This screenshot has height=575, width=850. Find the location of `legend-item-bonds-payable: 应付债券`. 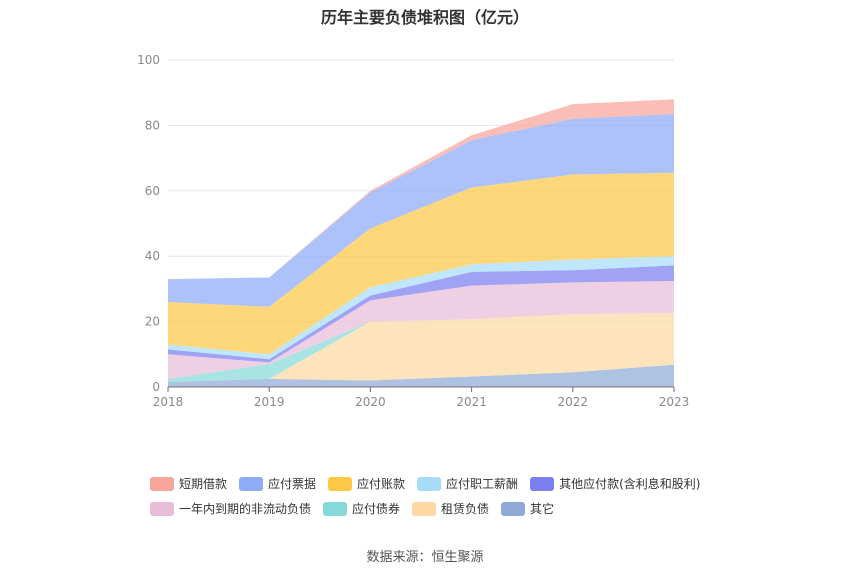

legend-item-bonds-payable: 应付债券 is located at coordinates (361, 508).